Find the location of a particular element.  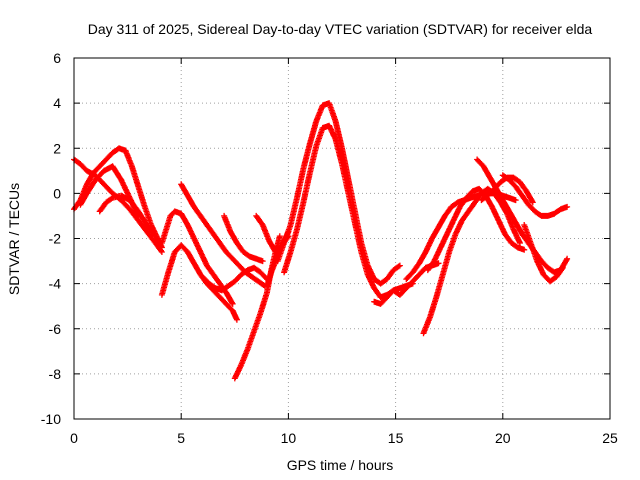

y-tick-label: 6 is located at coordinates (57, 58).